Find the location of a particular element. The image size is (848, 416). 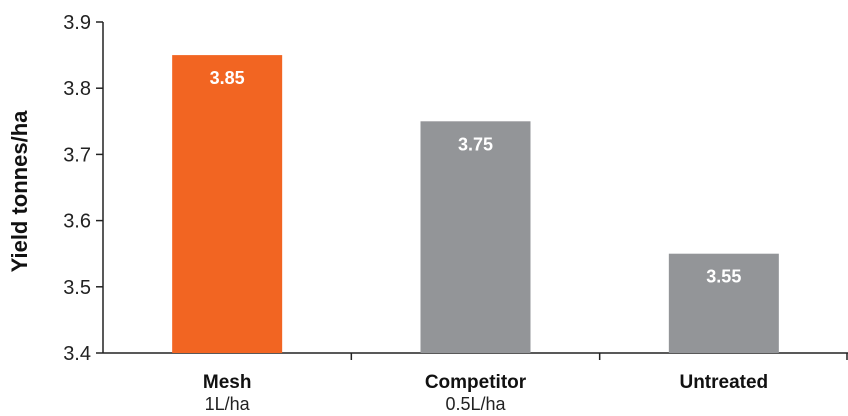

category-label: Mesh is located at coordinates (227, 382).